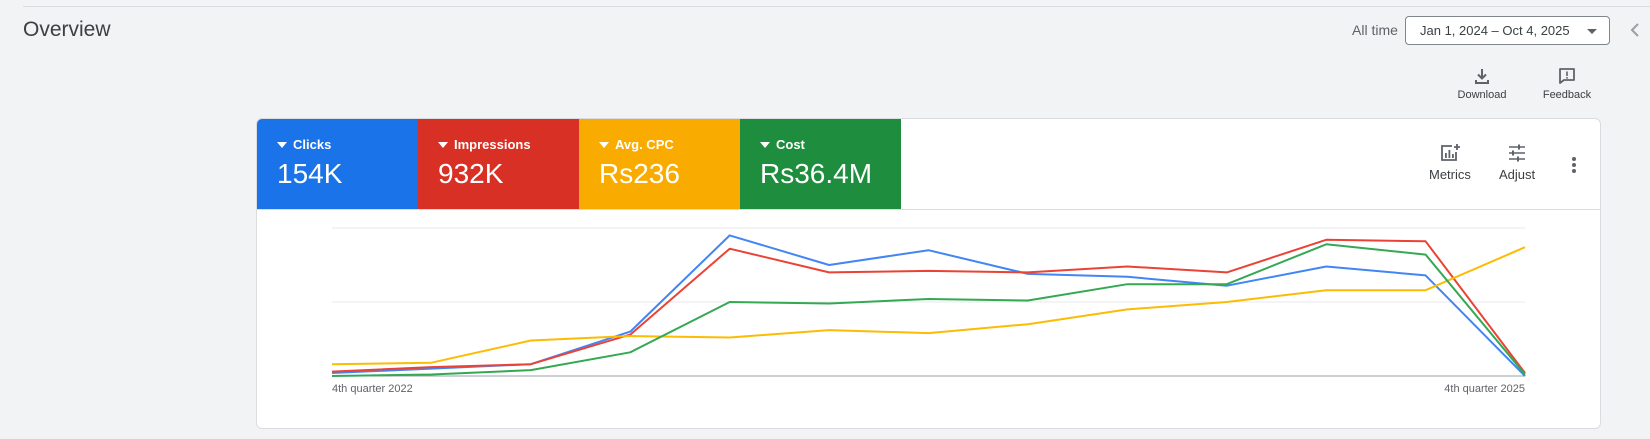 This screenshot has height=439, width=1650. What do you see at coordinates (471, 173) in the screenshot?
I see `scorecard-value: 932K` at bounding box center [471, 173].